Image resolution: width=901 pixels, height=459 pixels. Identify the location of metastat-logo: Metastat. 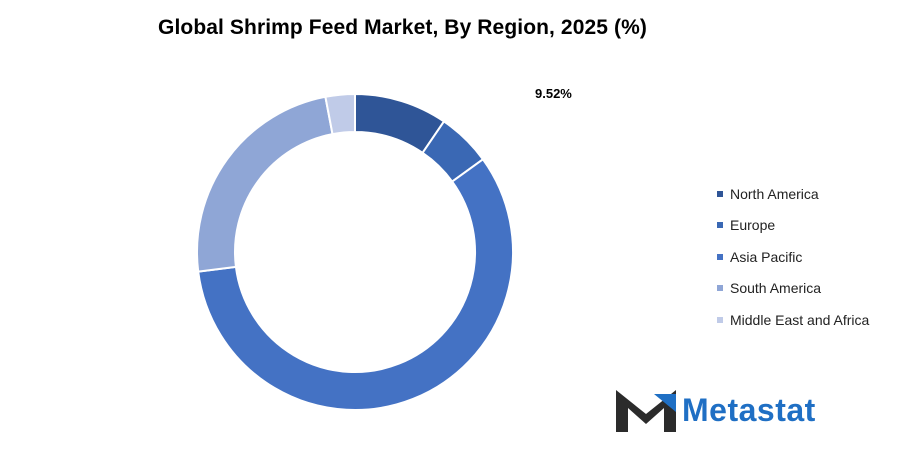
(715, 410).